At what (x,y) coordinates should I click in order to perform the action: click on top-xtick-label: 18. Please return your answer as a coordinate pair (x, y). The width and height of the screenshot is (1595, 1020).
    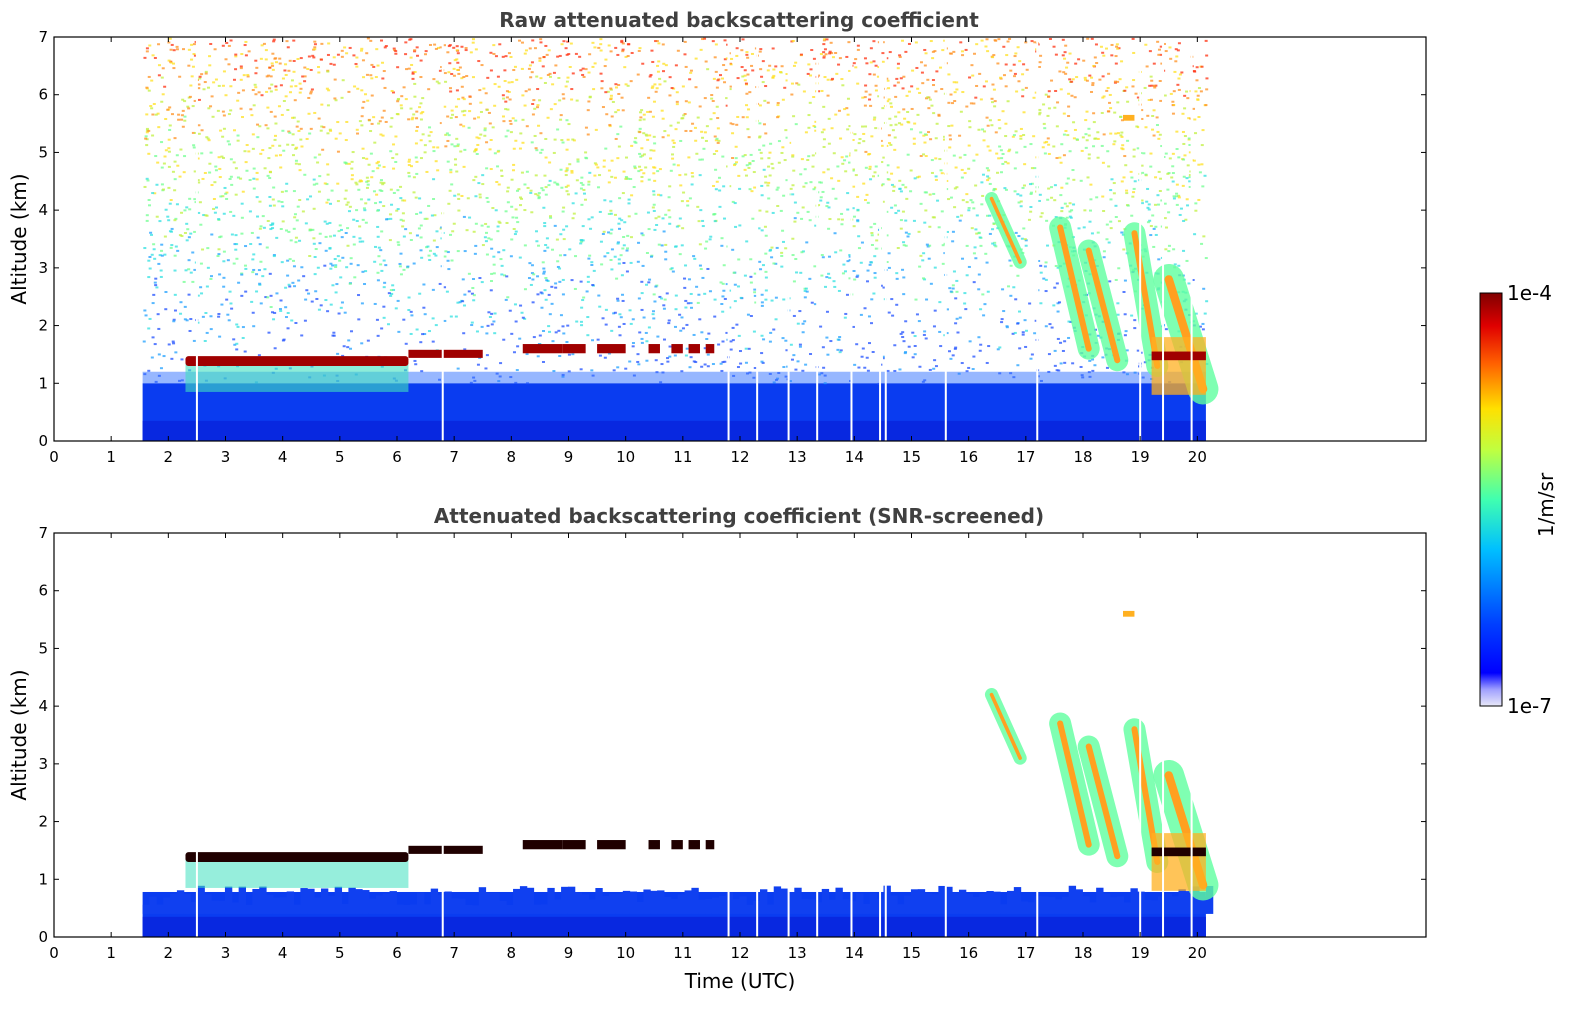
    Looking at the image, I should click on (1082, 457).